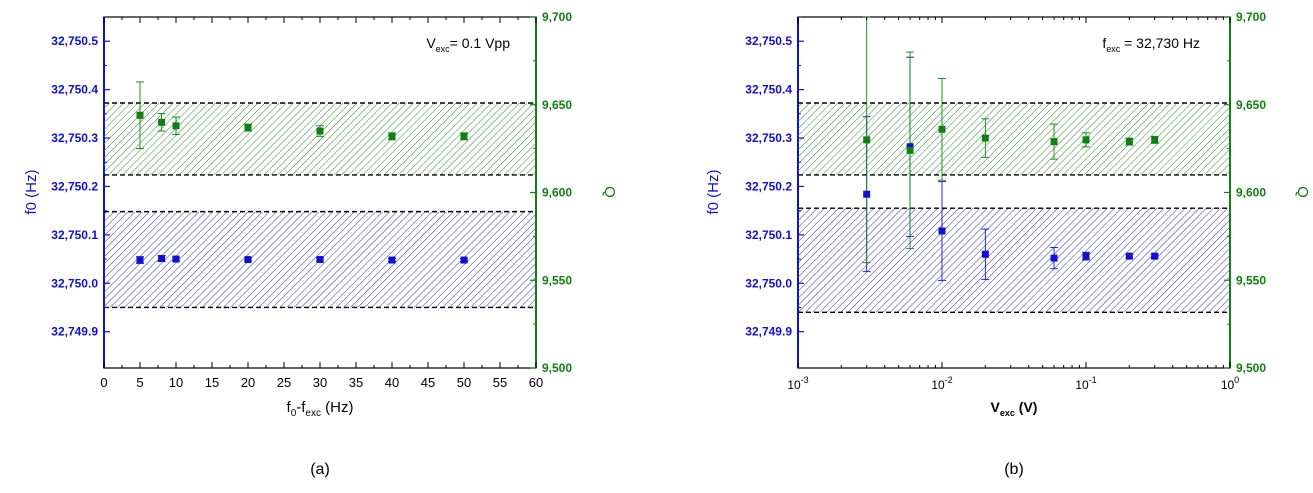  What do you see at coordinates (1014, 469) in the screenshot?
I see `panel-label: (b)` at bounding box center [1014, 469].